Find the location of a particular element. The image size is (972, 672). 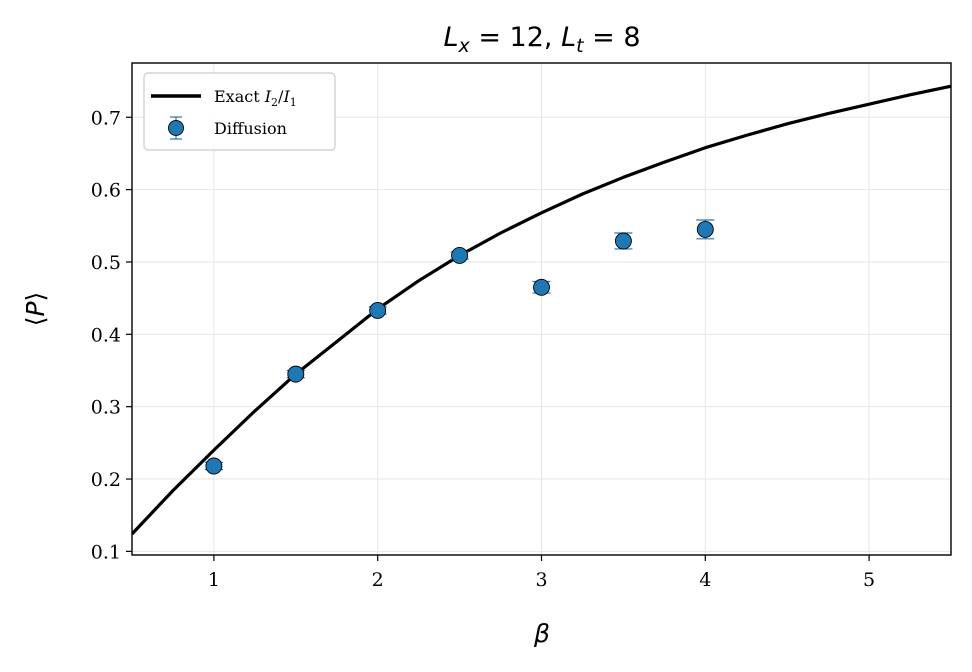

y-tick-label: 0.5 is located at coordinates (106, 263).